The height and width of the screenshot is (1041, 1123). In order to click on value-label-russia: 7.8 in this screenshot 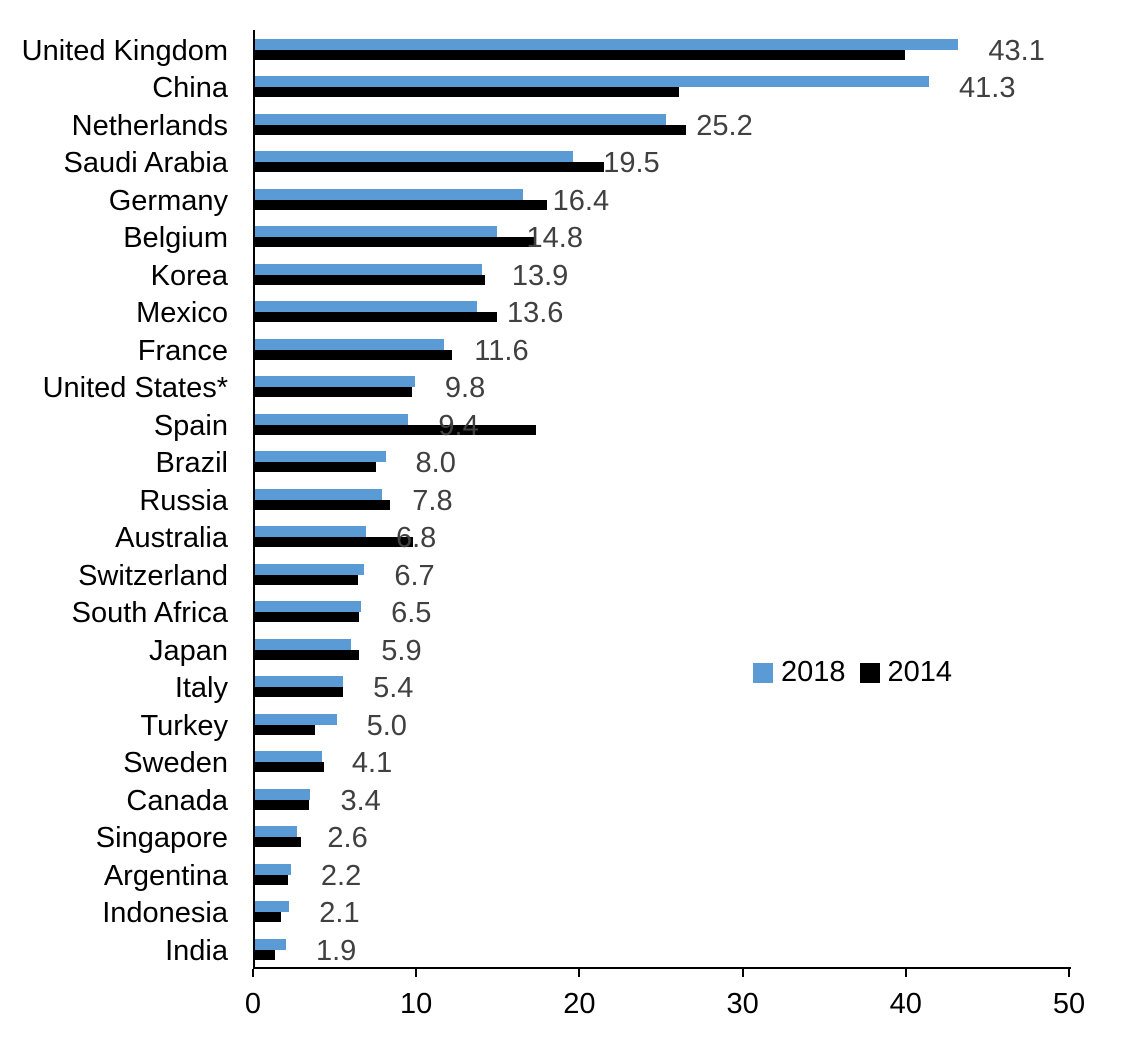, I will do `click(432, 500)`.